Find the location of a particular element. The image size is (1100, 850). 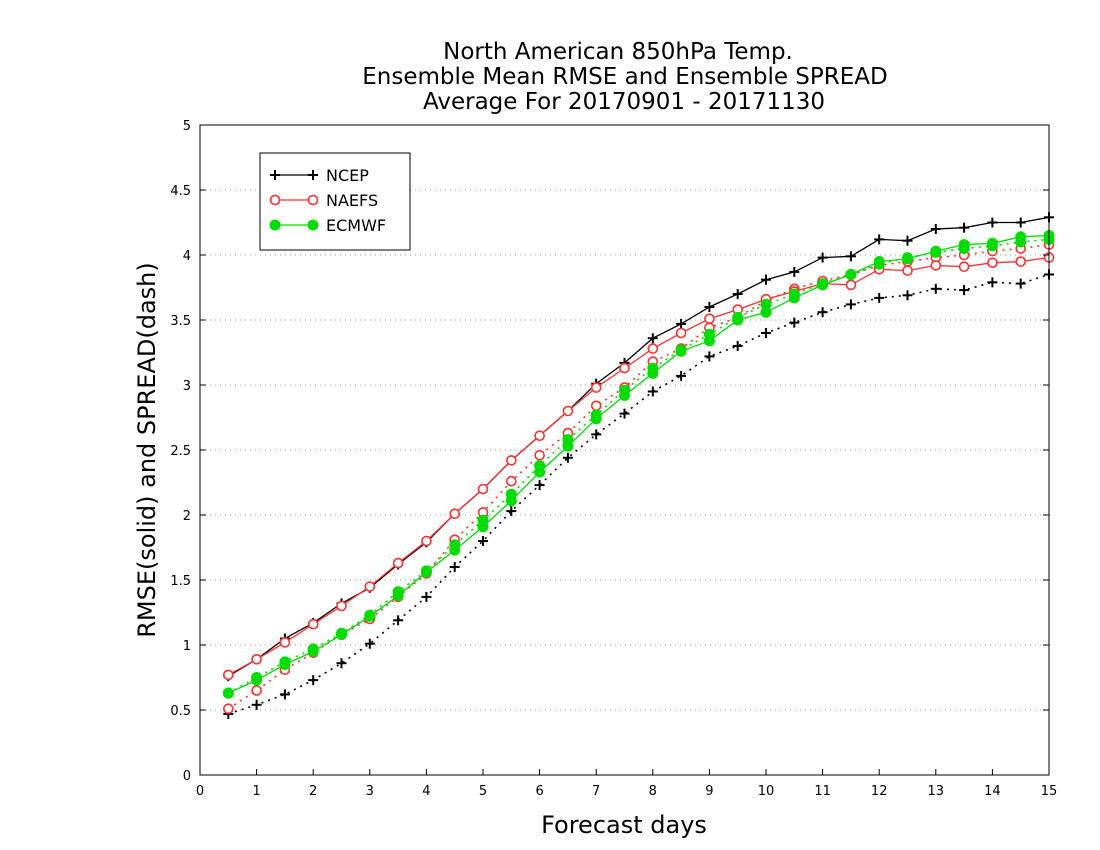

x-tick-label-14: 14 is located at coordinates (992, 791).